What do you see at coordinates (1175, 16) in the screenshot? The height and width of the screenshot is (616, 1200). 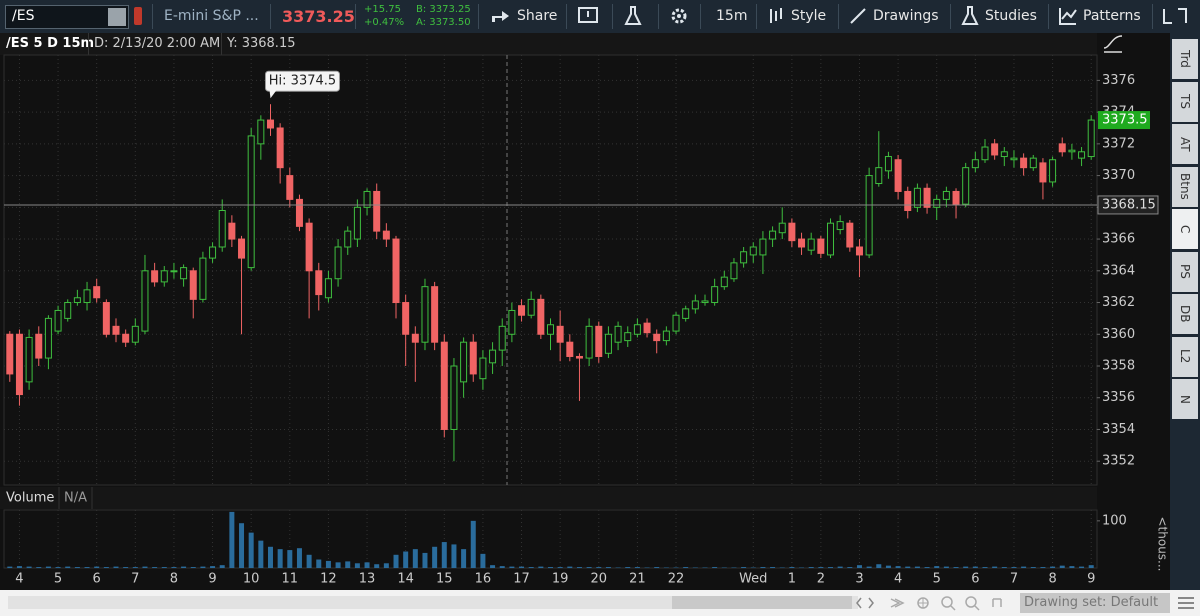 I see `more-button` at bounding box center [1175, 16].